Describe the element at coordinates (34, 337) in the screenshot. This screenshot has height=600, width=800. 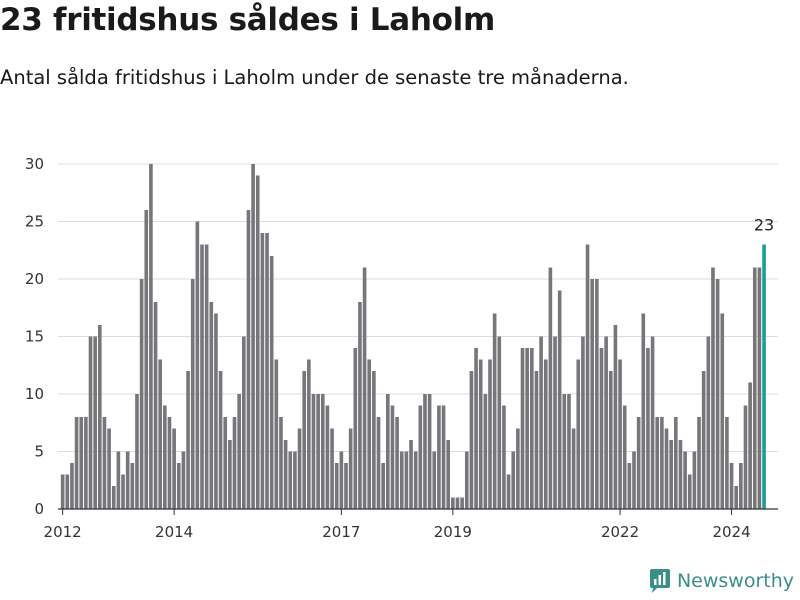
I see `y-tick-label: 15` at that location.